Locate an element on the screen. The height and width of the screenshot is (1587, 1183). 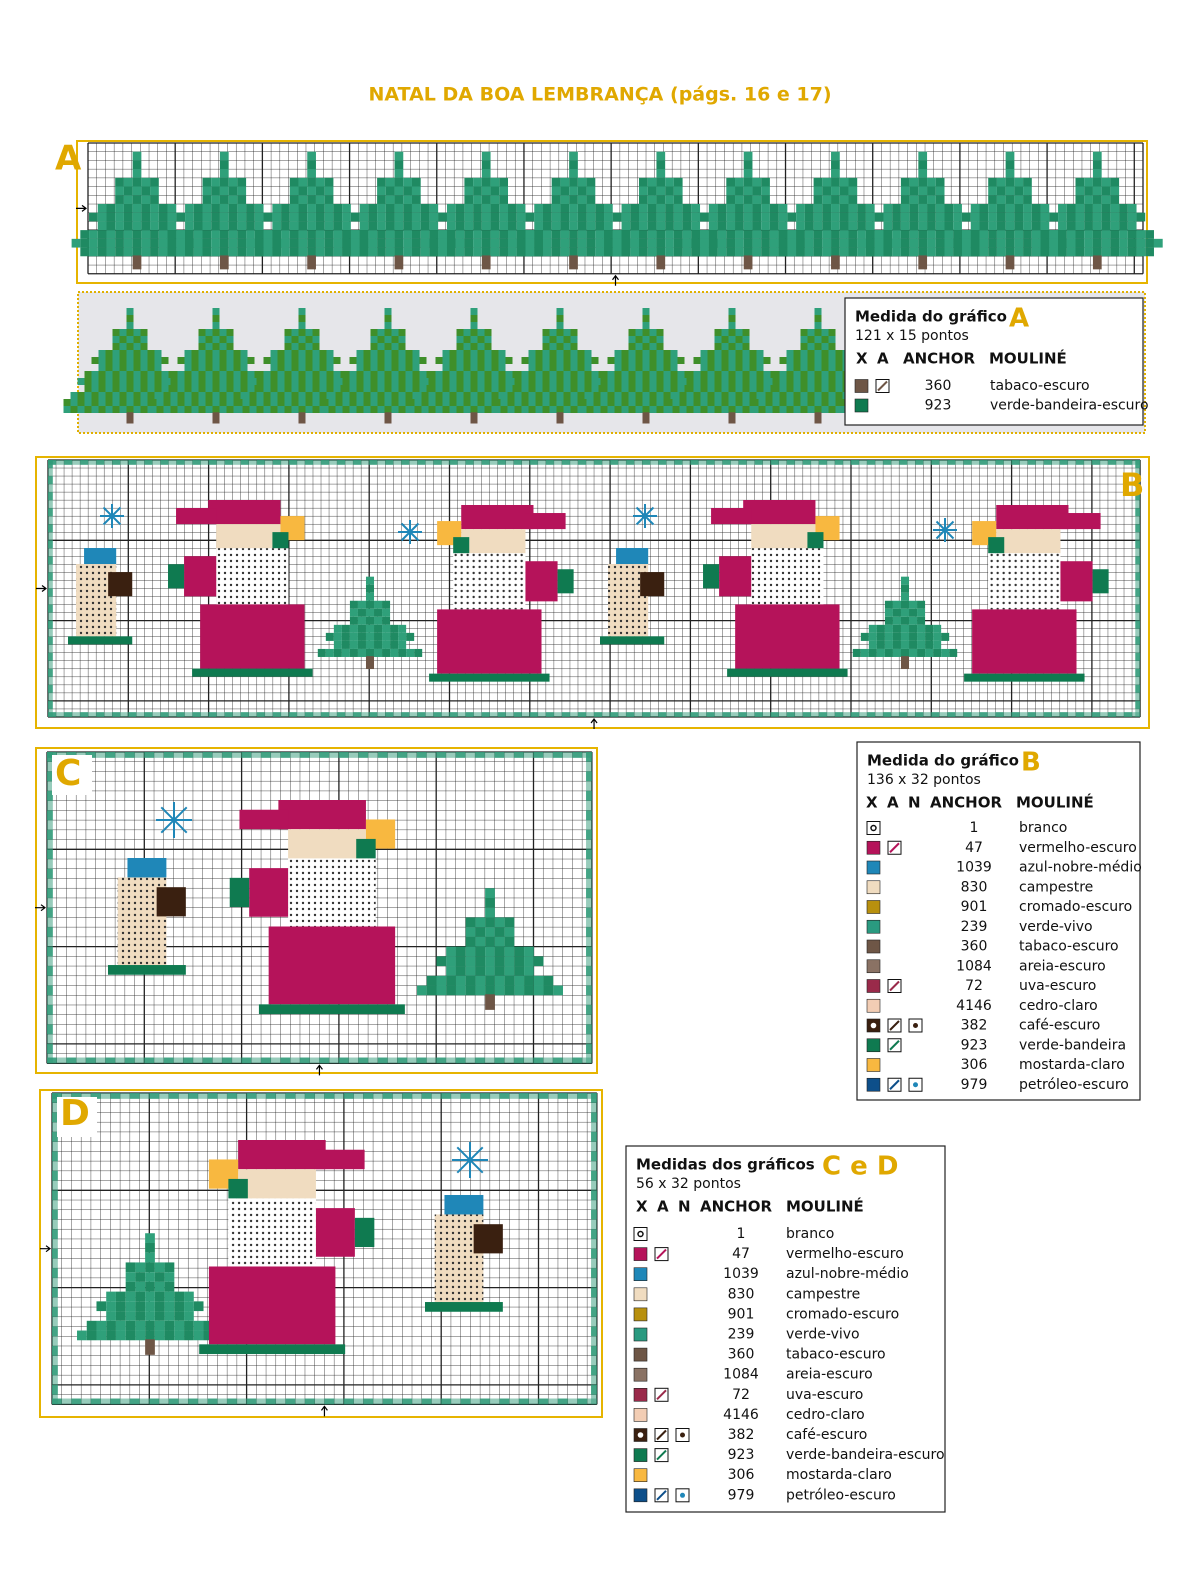
chart-frame is located at coordinates (321, 1253).